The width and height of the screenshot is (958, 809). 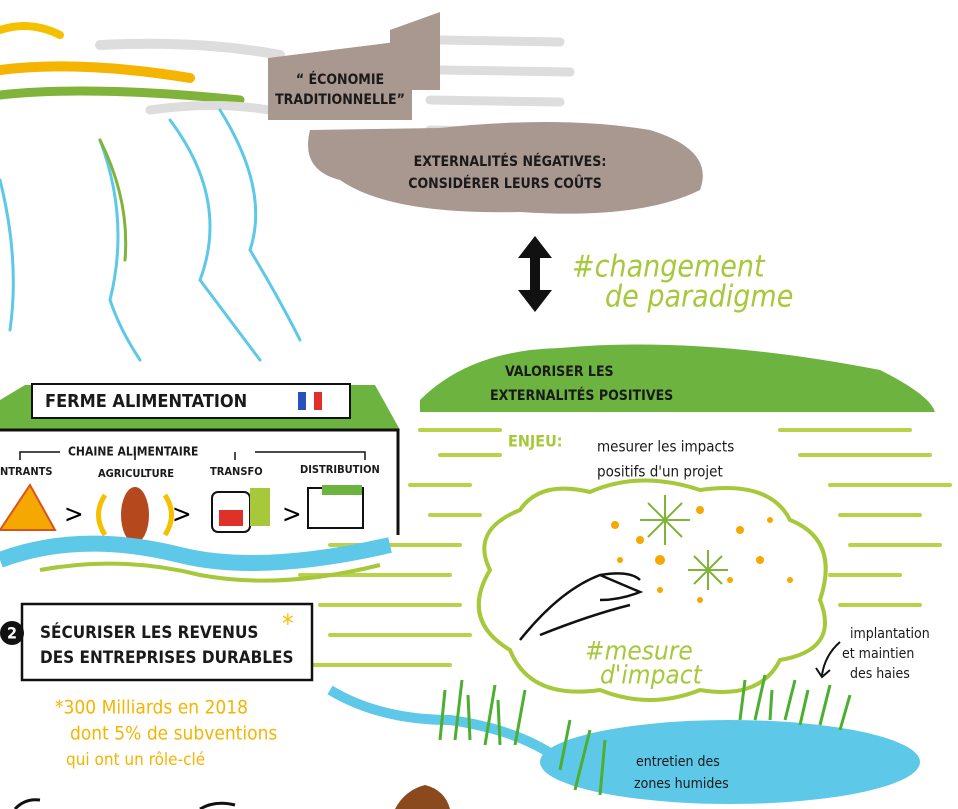 I want to click on flag-red, so click(x=318, y=401).